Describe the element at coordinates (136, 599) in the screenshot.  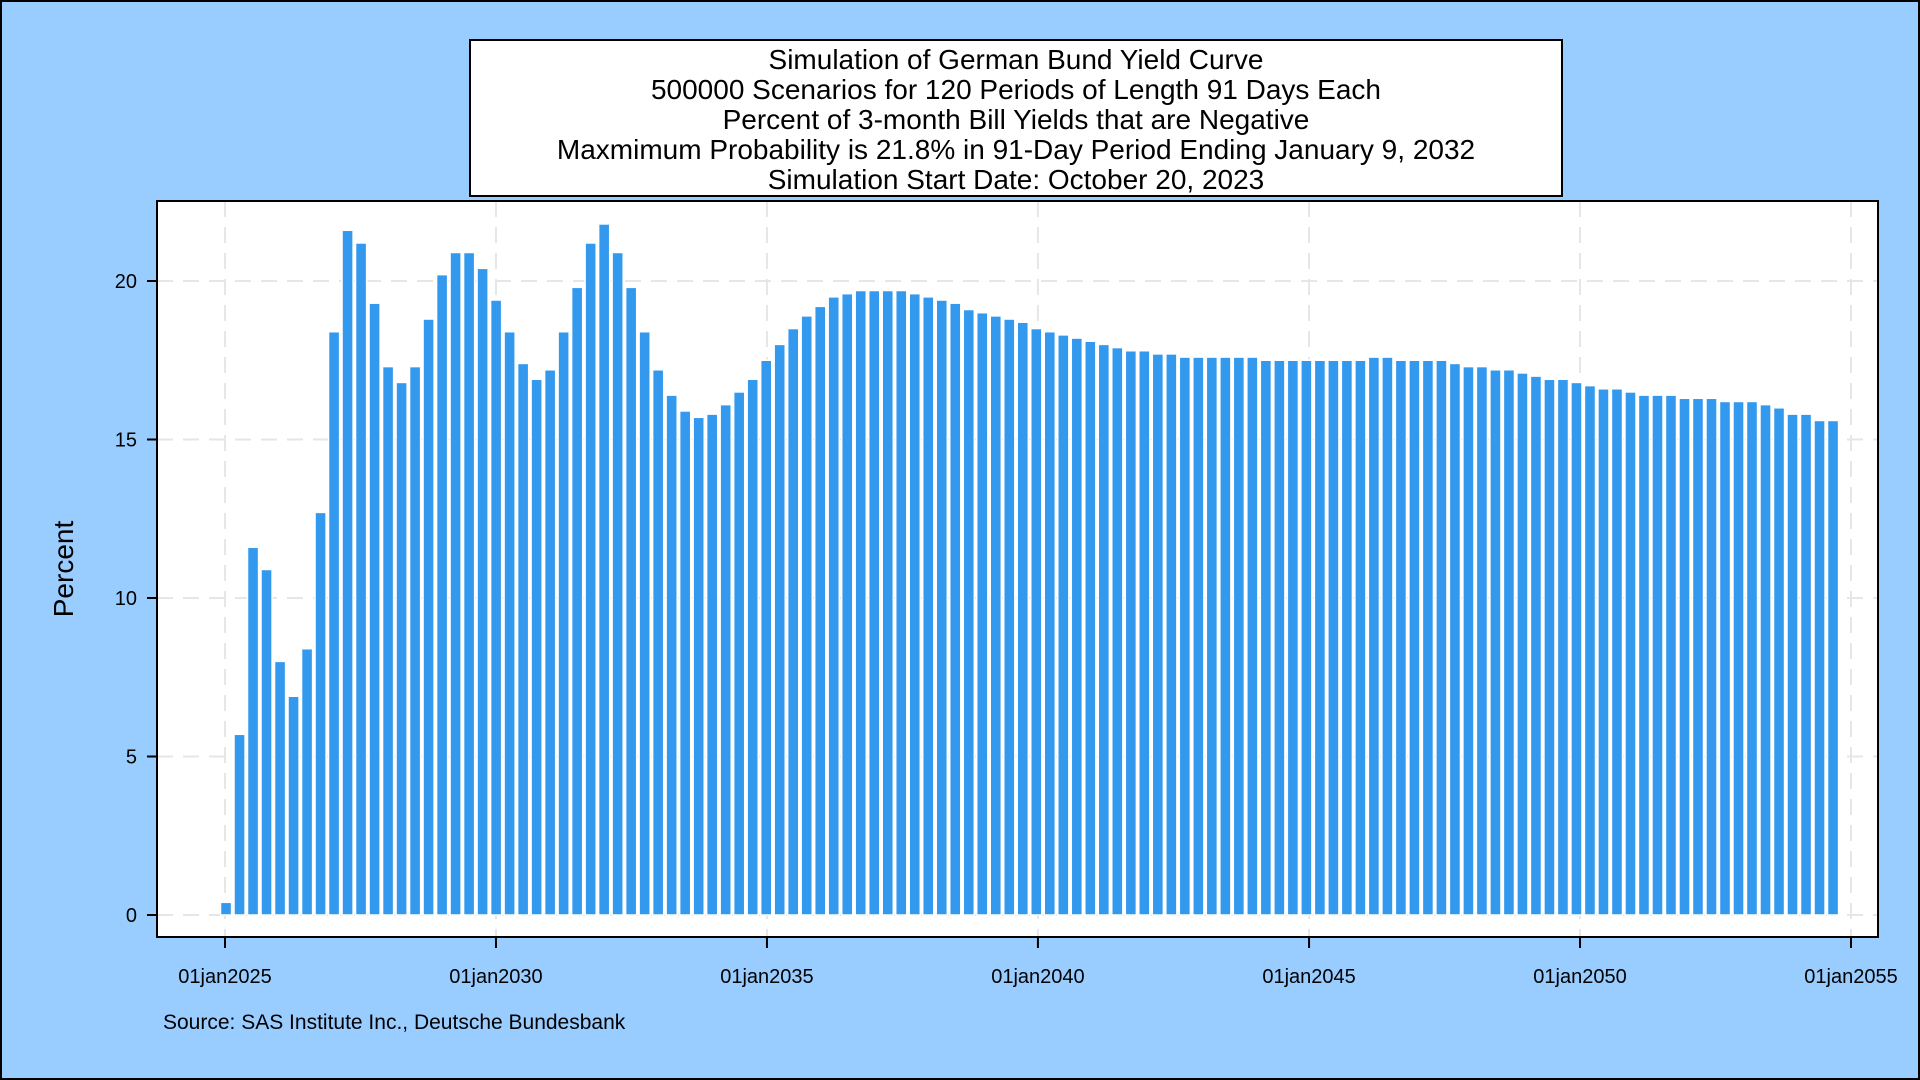
I see `y-axis: 0 5 10 15 20` at that location.